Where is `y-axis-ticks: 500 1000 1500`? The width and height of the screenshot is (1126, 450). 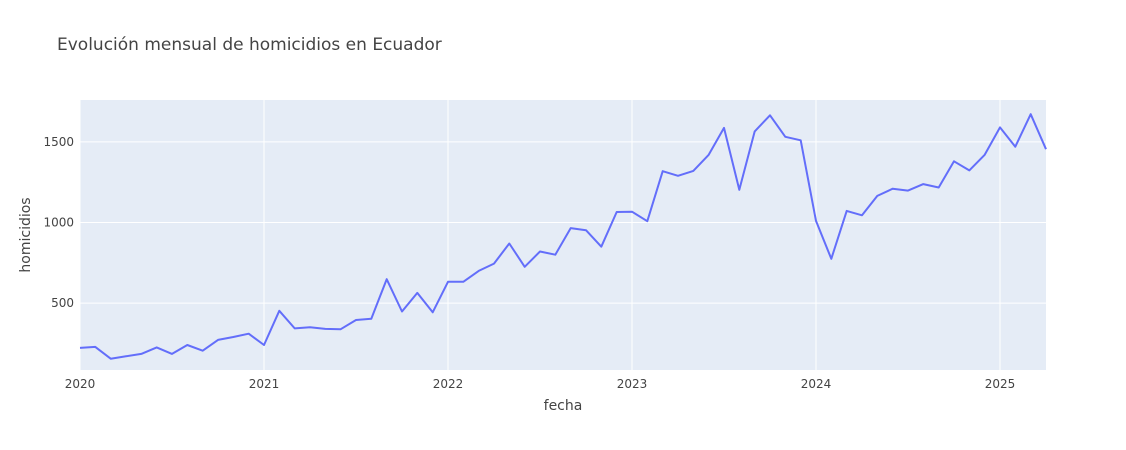 y-axis-ticks: 500 1000 1500 is located at coordinates (58, 222).